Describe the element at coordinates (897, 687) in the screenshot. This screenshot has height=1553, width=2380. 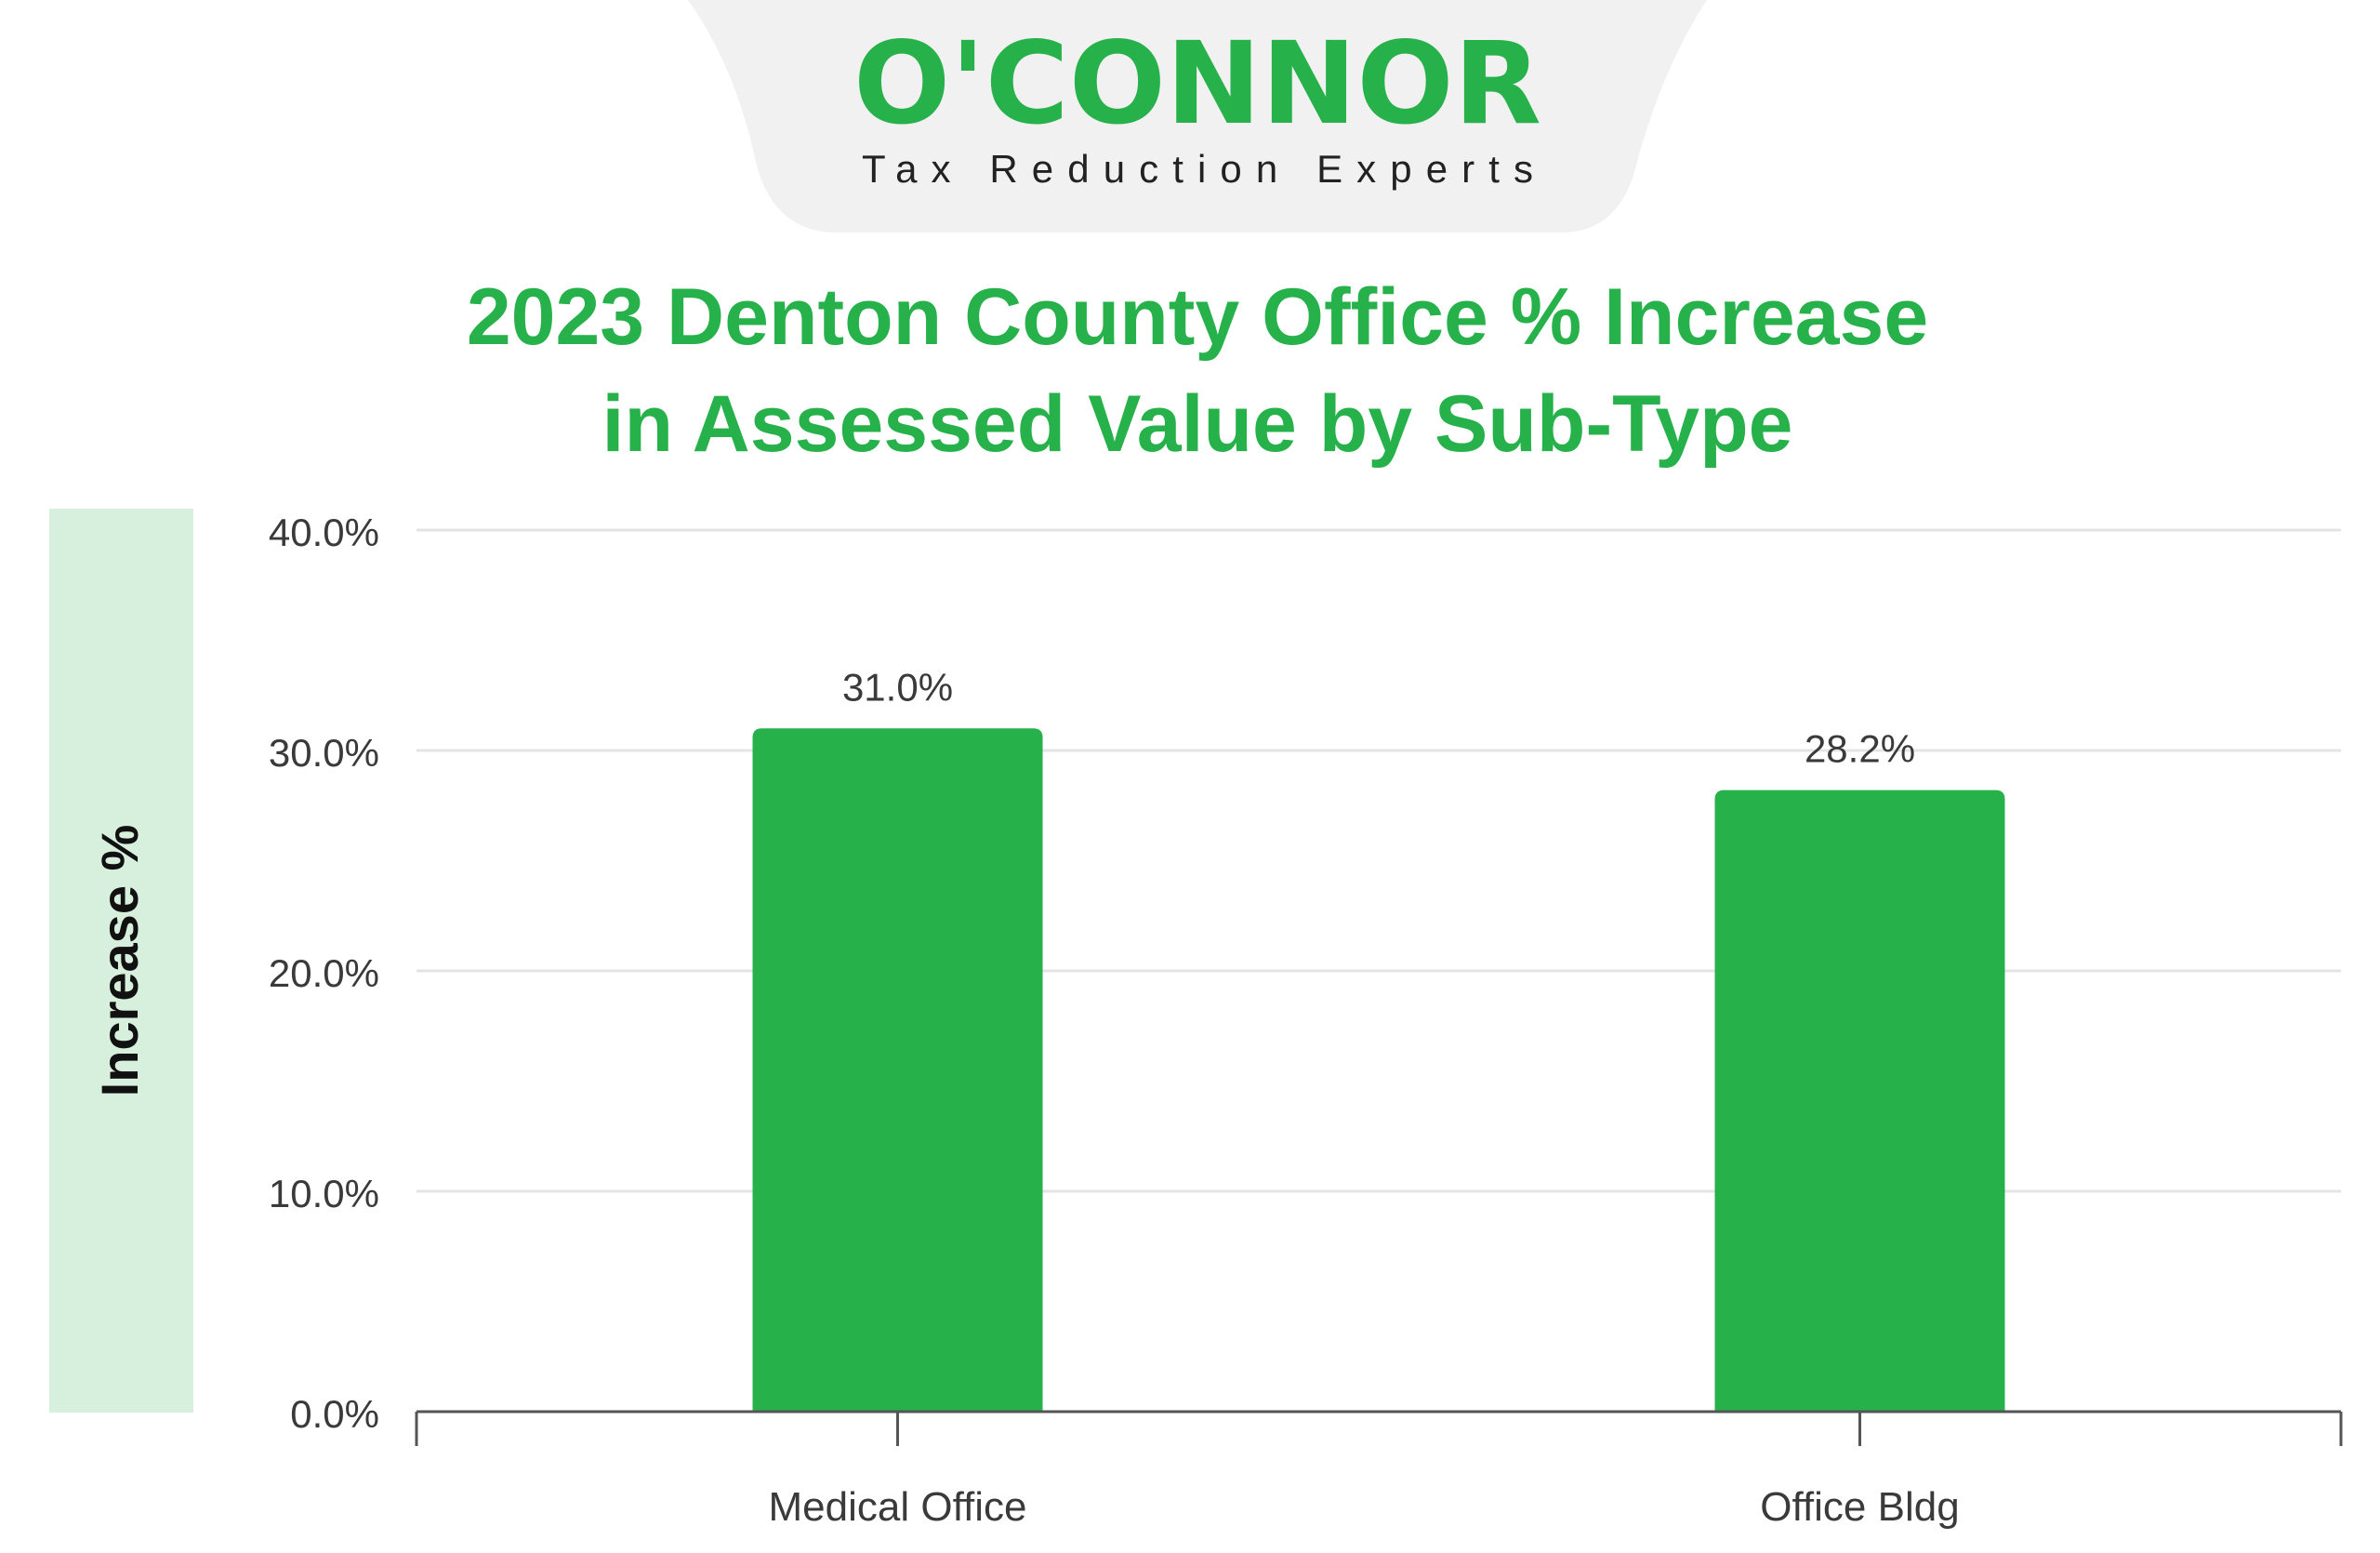
I see `data-label: 31.0%` at that location.